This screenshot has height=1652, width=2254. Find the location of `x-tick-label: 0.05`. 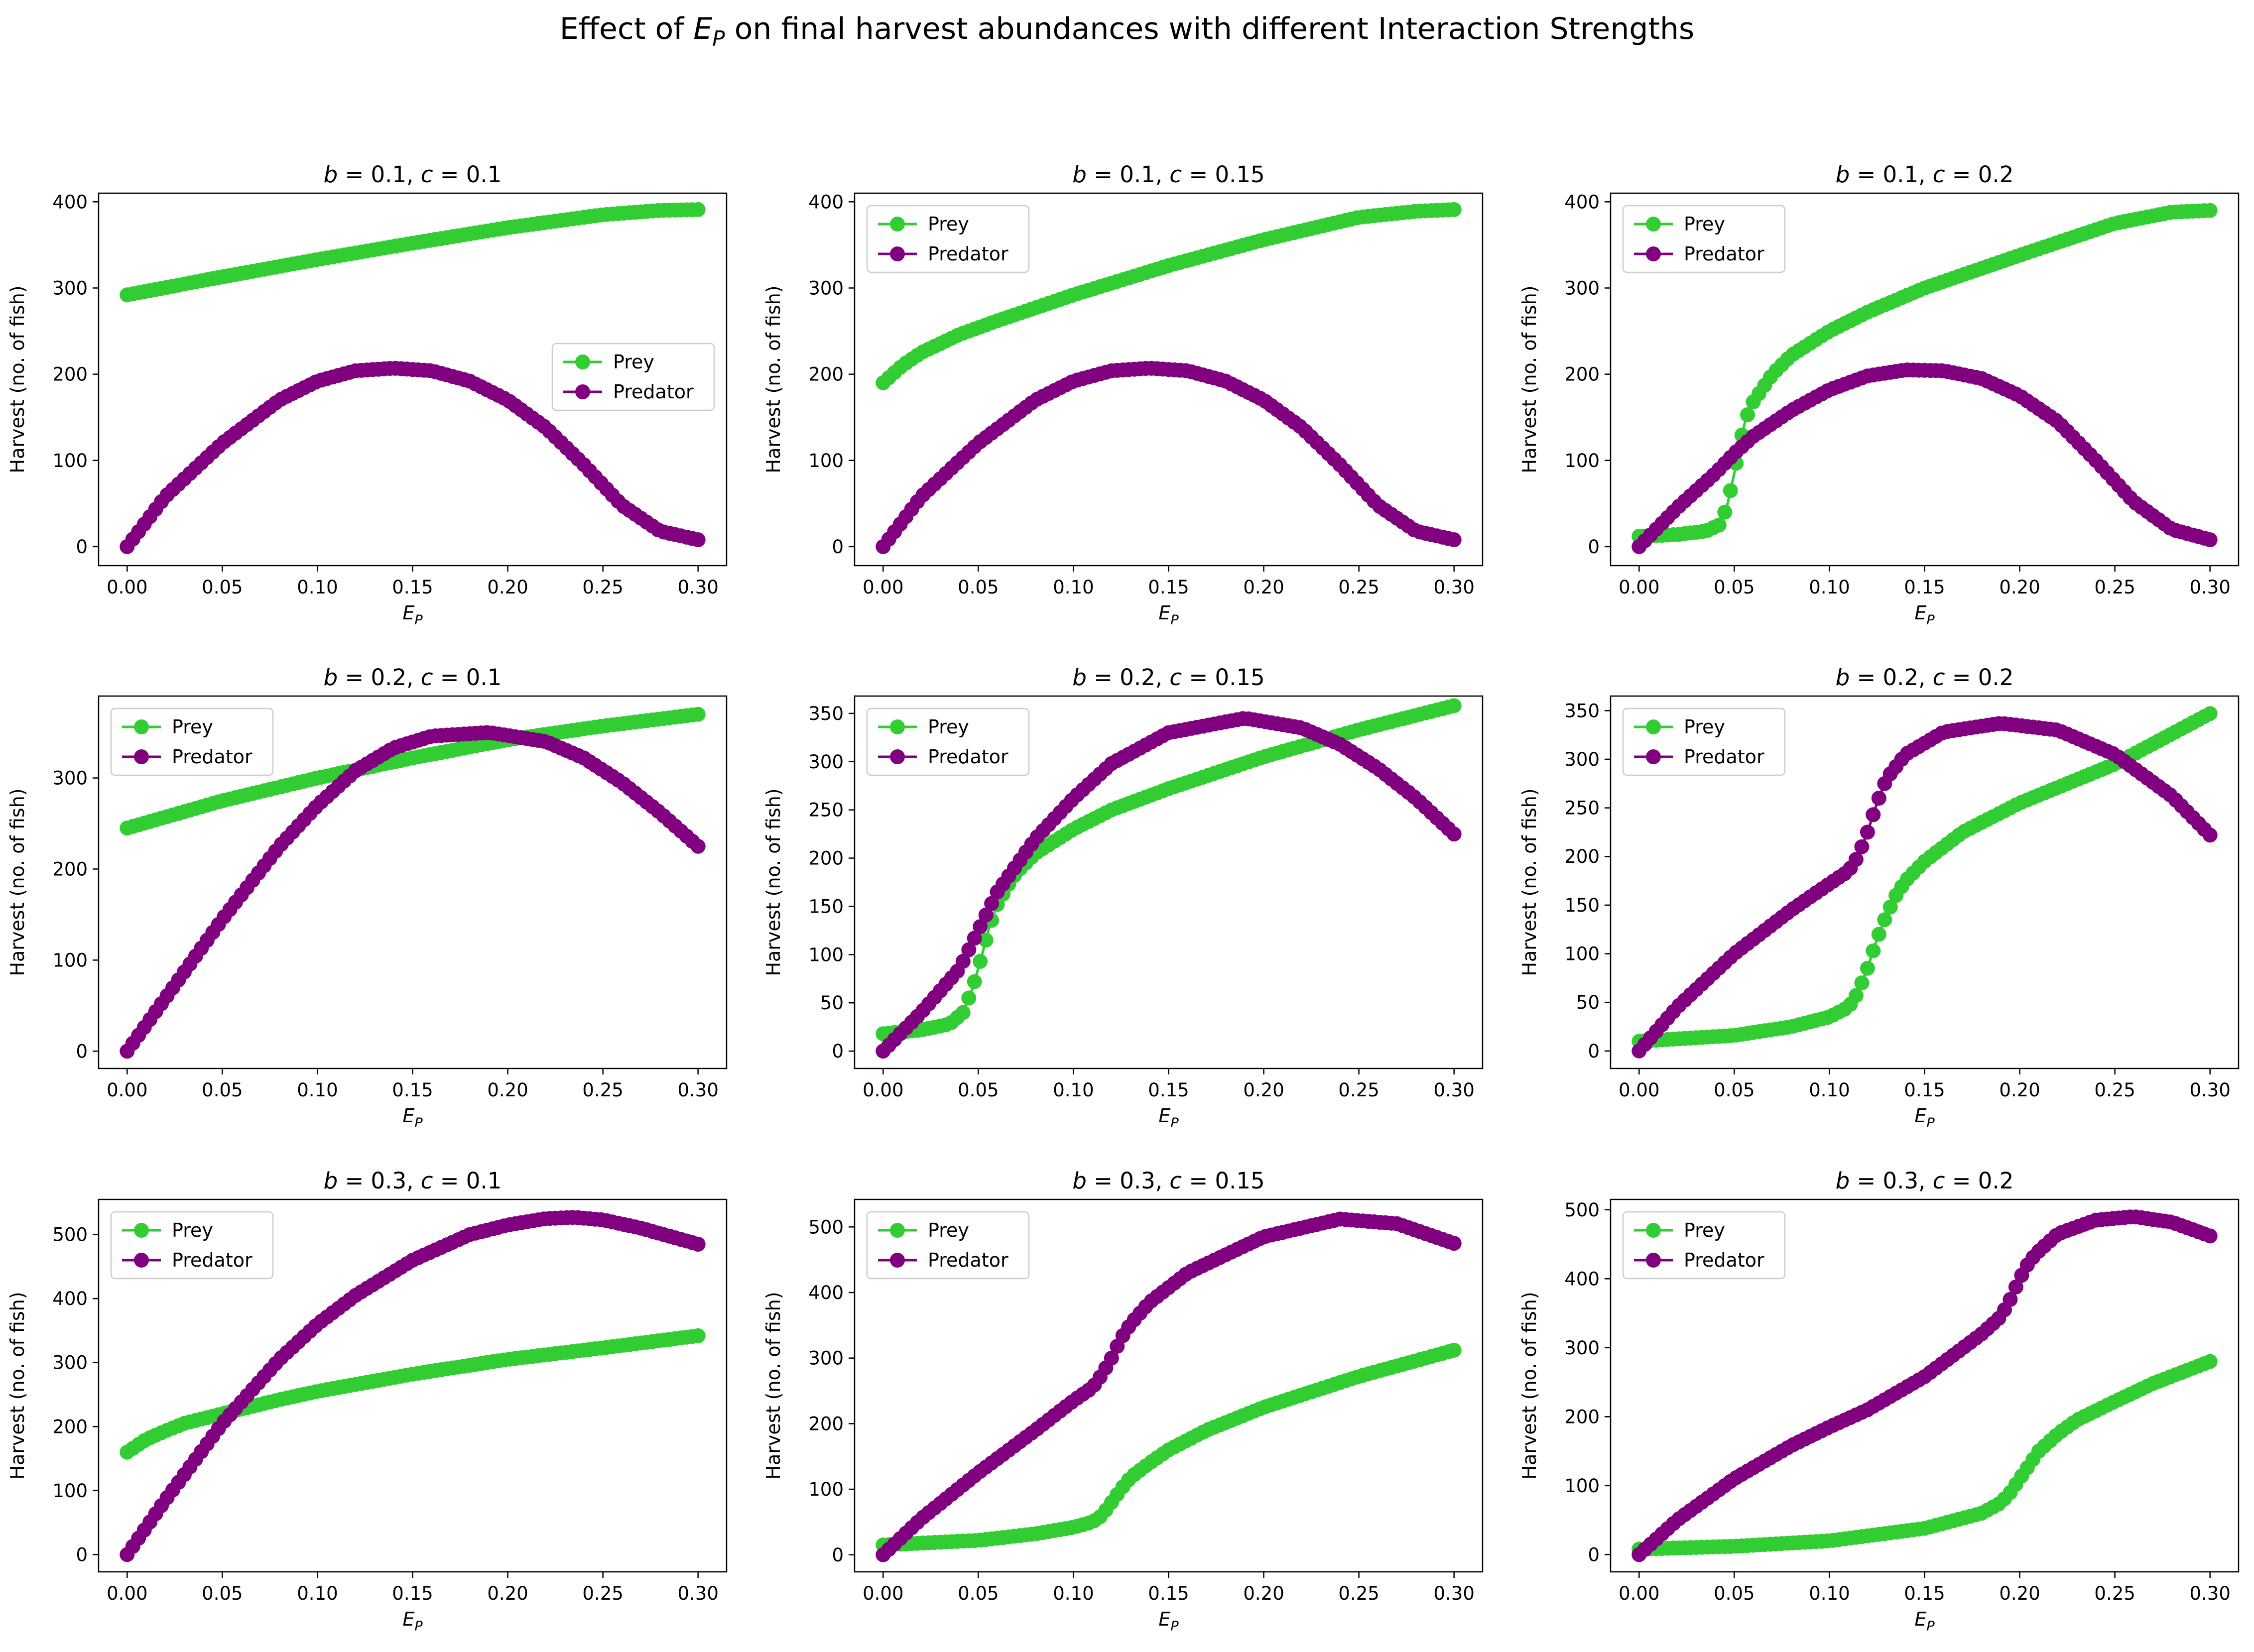

x-tick-label: 0.05 is located at coordinates (978, 588).